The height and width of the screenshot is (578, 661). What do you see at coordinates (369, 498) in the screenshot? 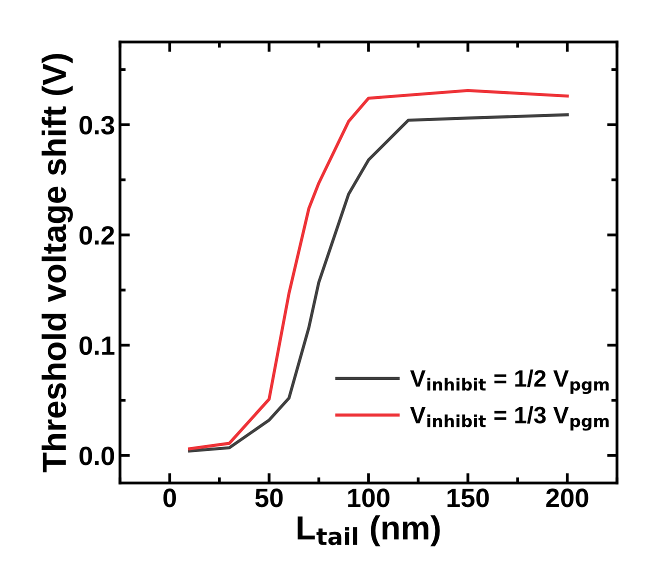
I see `x-tick-label: 100` at bounding box center [369, 498].